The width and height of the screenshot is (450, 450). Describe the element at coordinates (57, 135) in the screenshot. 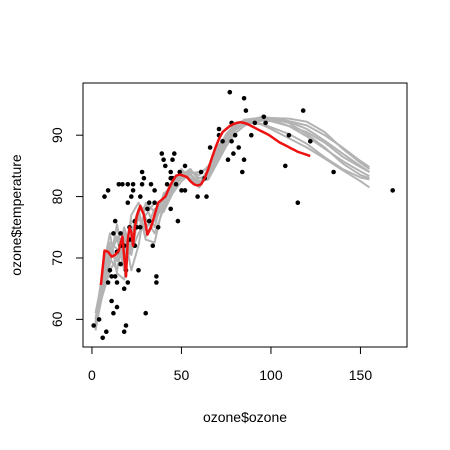

I see `y-tick-label: 90` at that location.